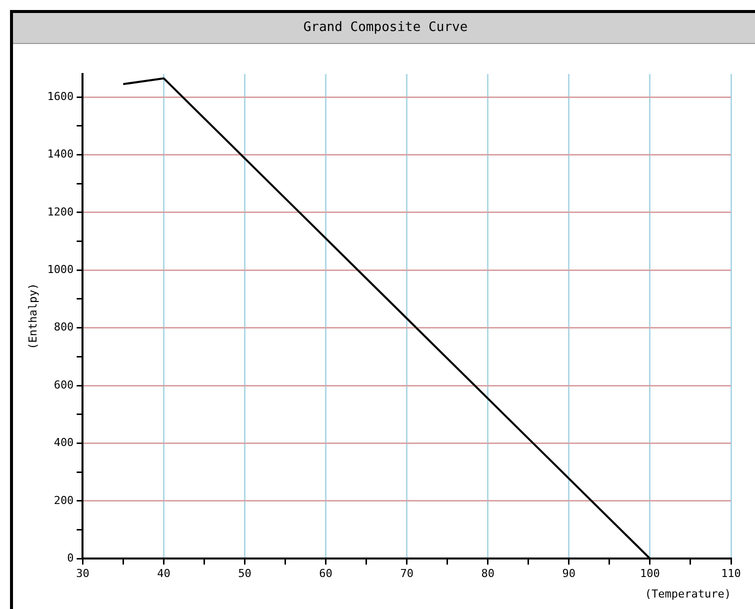 This screenshot has width=755, height=609. I want to click on x-tick-label: 80, so click(488, 573).